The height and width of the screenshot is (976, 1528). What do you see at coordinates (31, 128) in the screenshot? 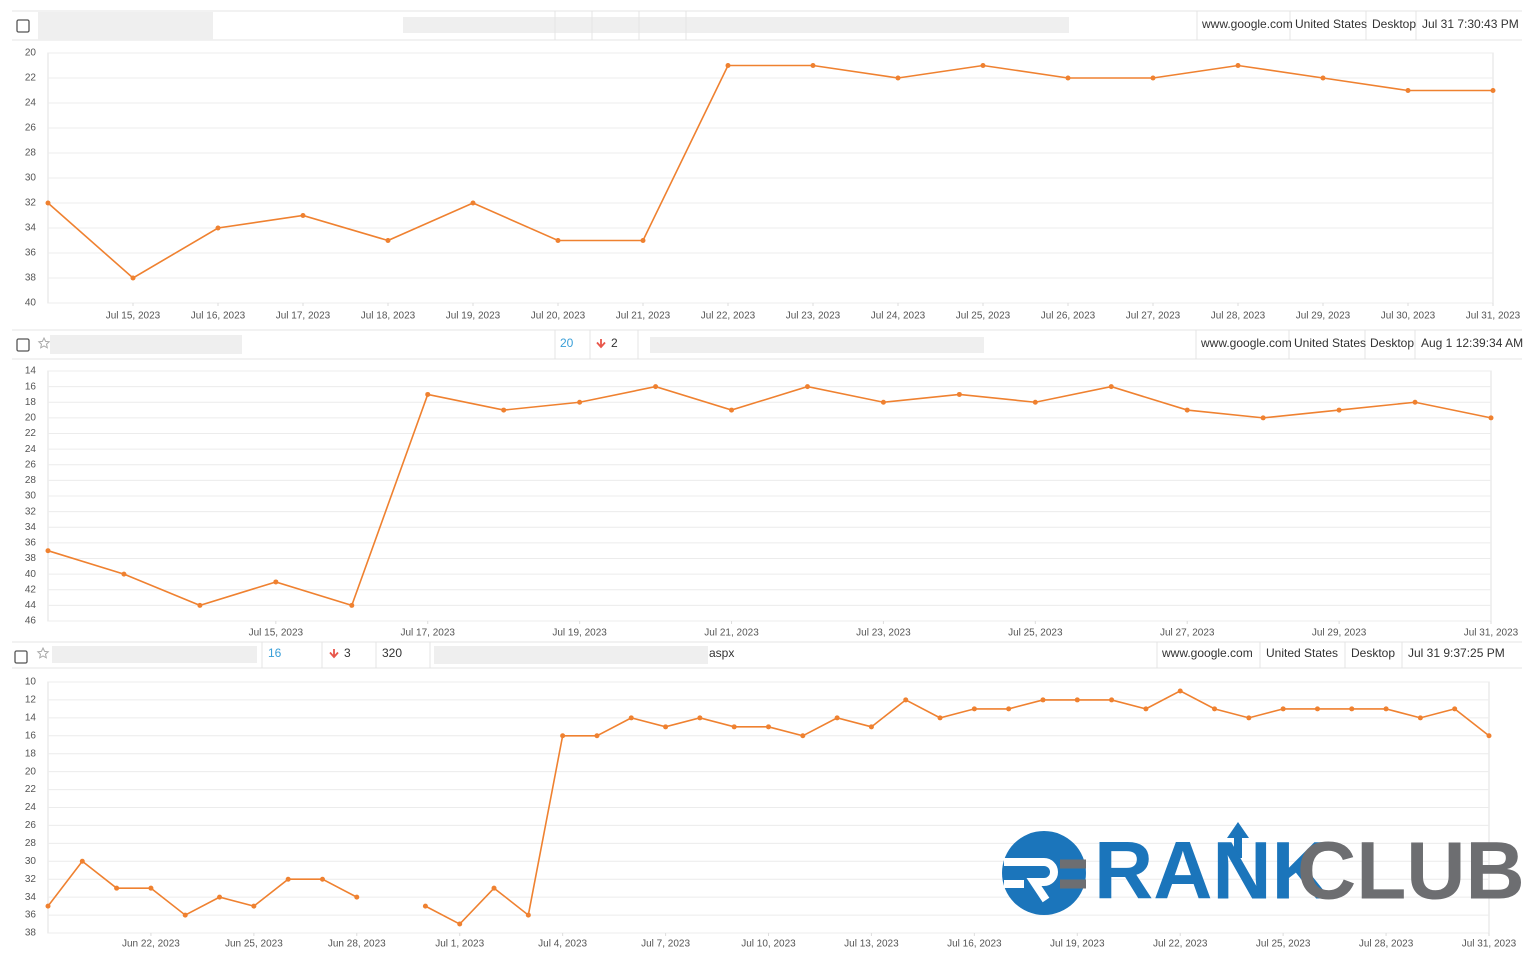
I see `y-tick-label: 26` at bounding box center [31, 128].